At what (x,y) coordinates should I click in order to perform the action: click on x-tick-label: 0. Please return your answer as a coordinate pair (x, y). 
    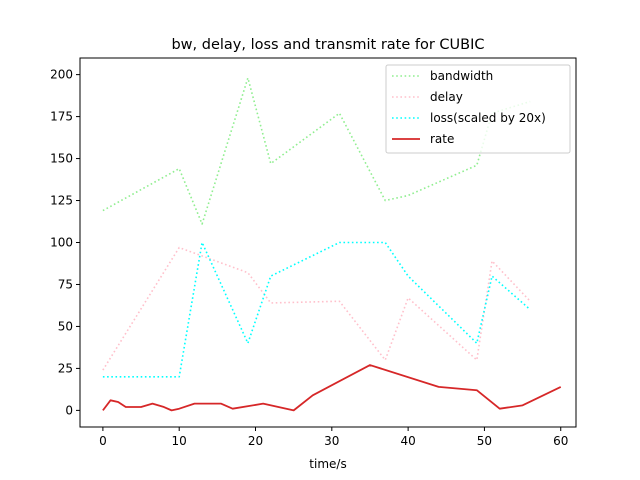
    Looking at the image, I should click on (103, 441).